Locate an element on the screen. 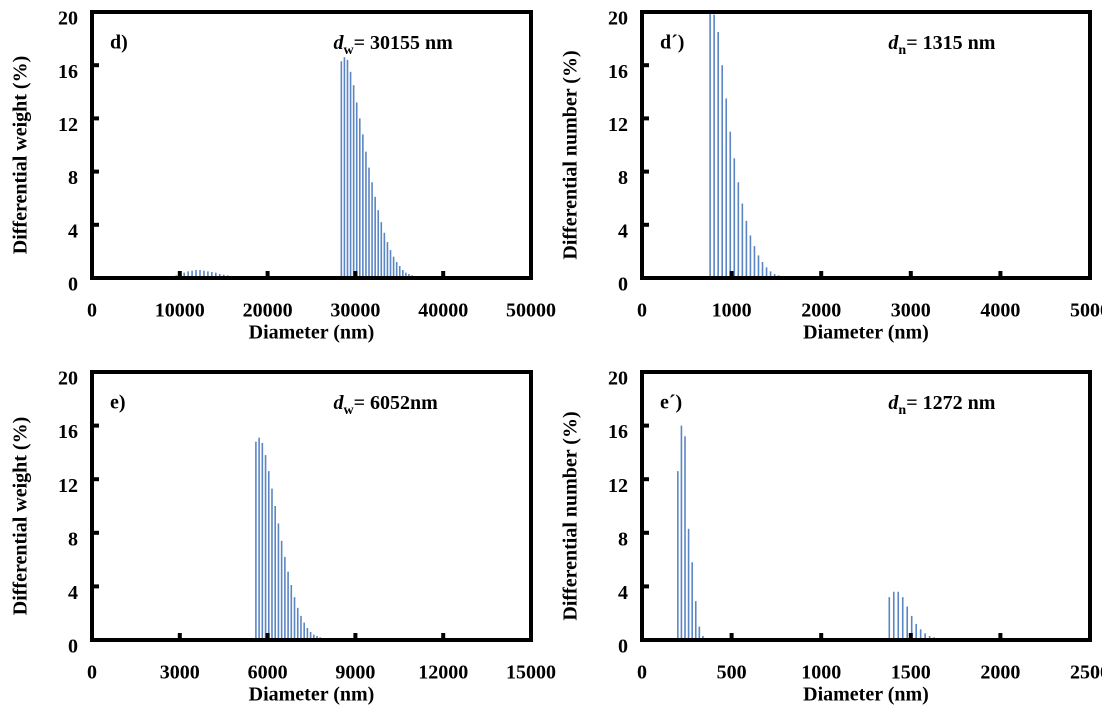  x-tick-label: 1500 is located at coordinates (911, 673).